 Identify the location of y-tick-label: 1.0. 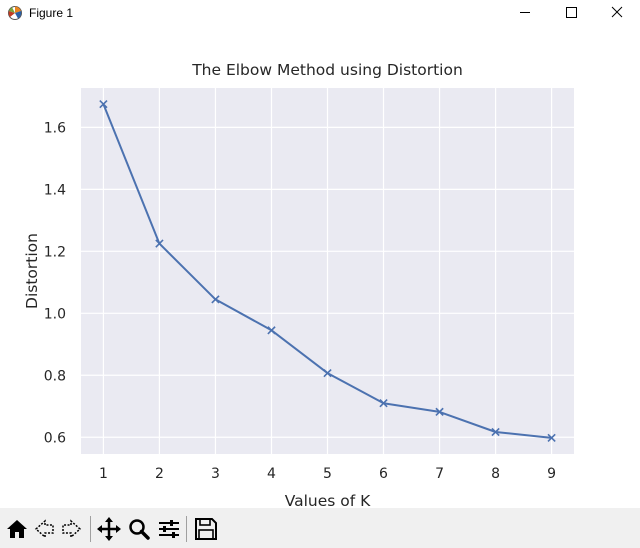
(55, 314).